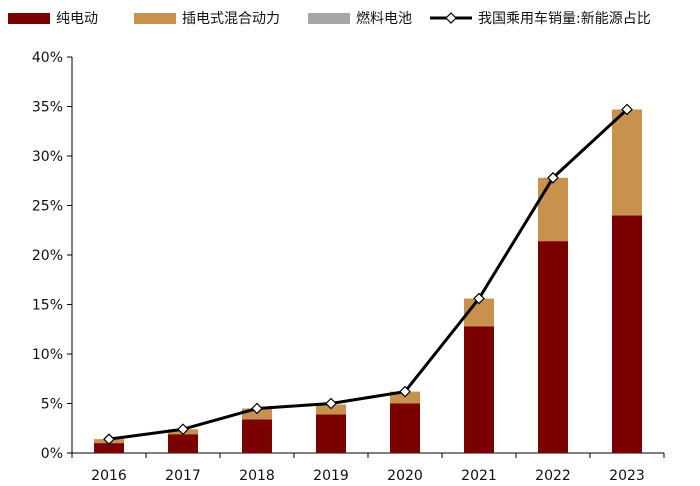 The height and width of the screenshot is (486, 700). I want to click on share-point-2018, so click(257, 408).